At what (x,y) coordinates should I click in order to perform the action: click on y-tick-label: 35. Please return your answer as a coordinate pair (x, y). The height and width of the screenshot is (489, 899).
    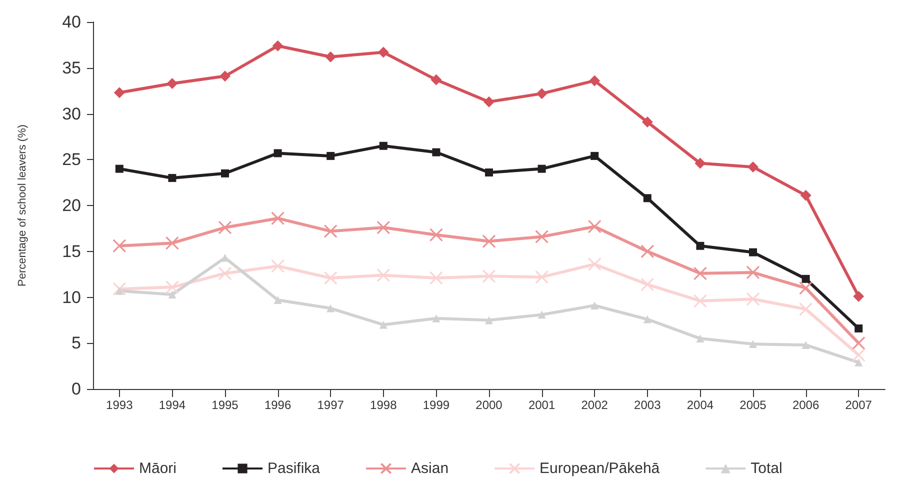
    Looking at the image, I should click on (71, 68).